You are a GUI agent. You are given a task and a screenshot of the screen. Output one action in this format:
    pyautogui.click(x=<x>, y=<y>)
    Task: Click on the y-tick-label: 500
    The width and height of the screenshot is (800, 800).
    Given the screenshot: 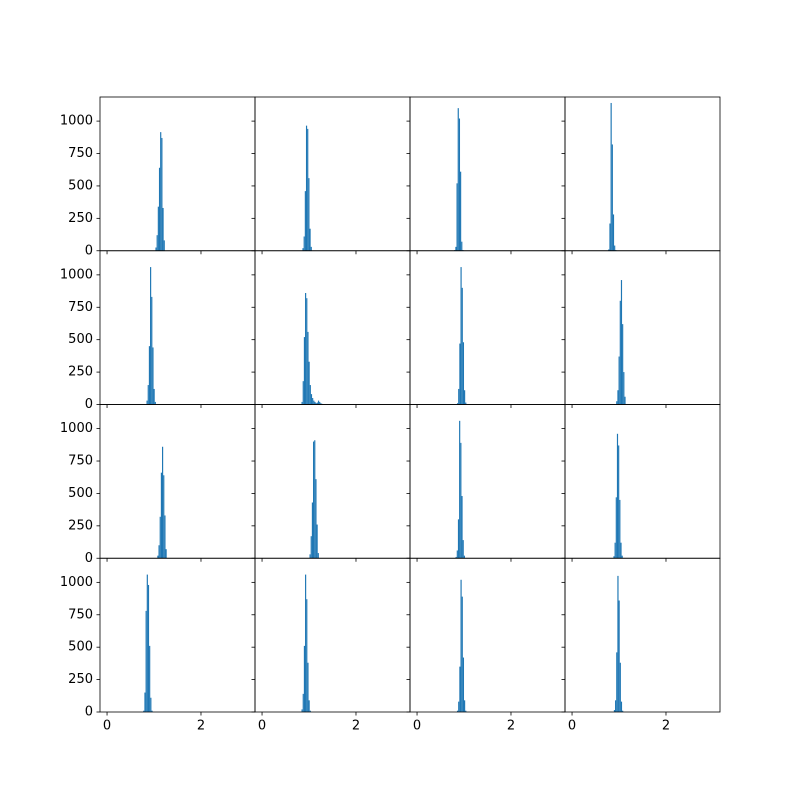 What is the action you would take?
    pyautogui.click(x=80, y=647)
    